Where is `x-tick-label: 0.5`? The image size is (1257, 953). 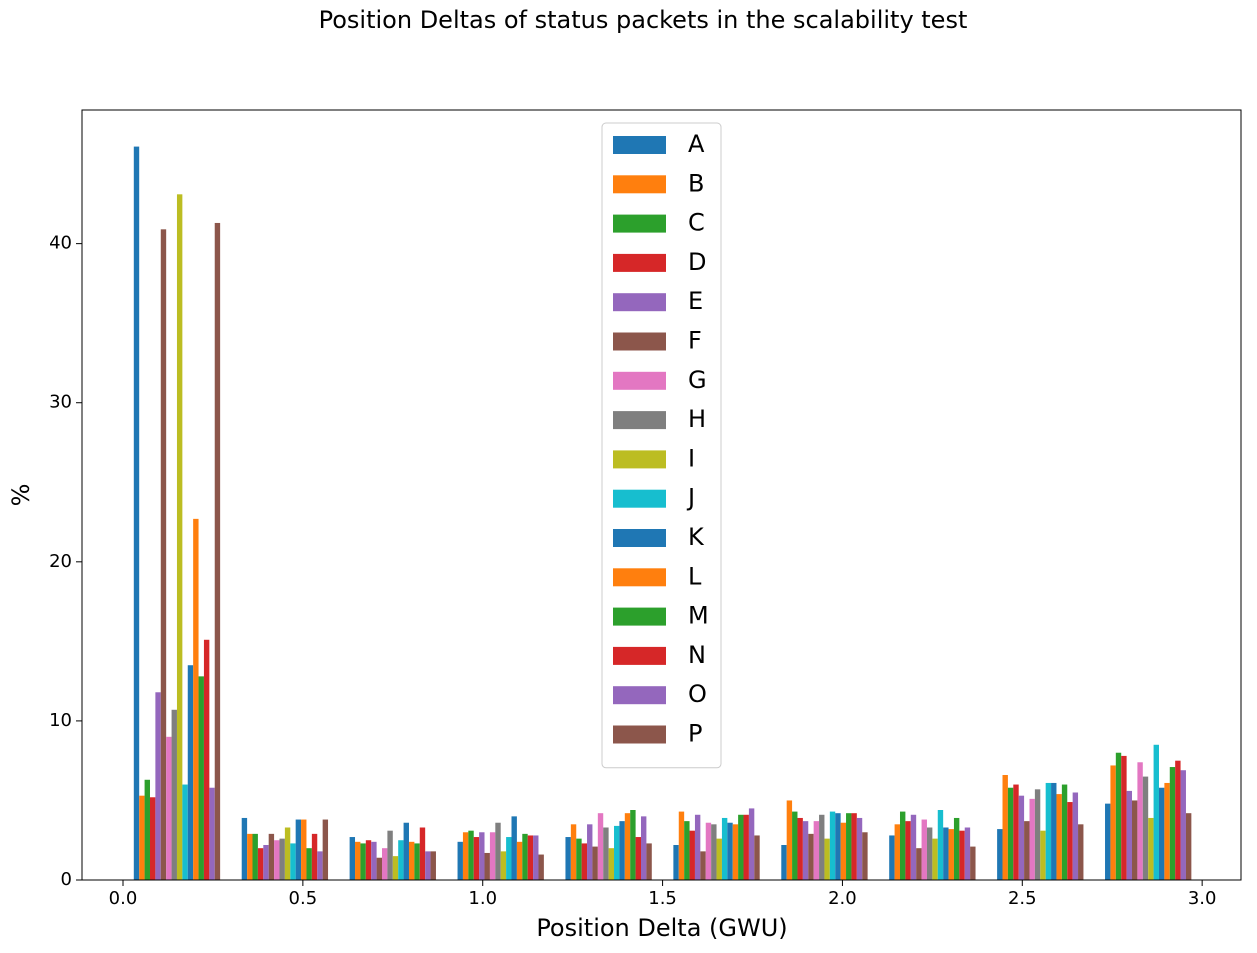
x-tick-label: 0.5 is located at coordinates (303, 898).